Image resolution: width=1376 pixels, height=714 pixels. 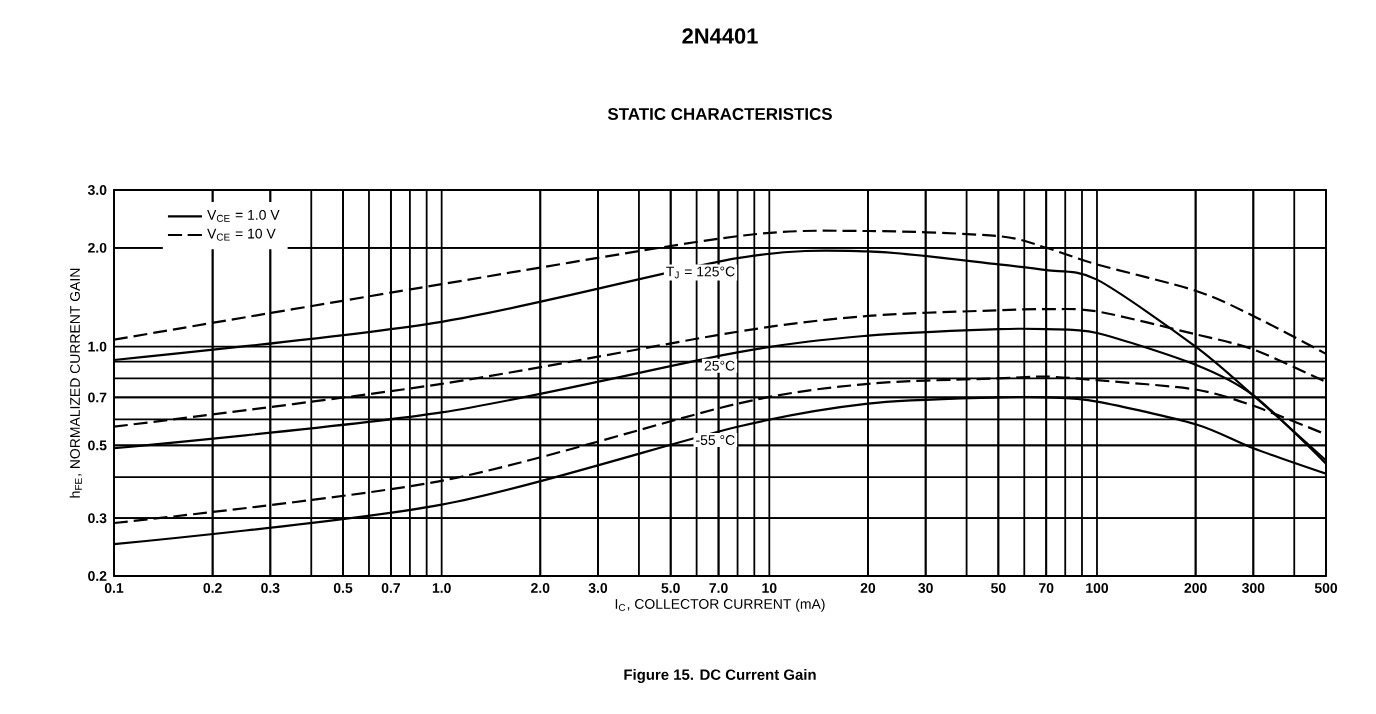 What do you see at coordinates (719, 114) in the screenshot?
I see `chart-subtitle: STATIC CHARACTERISTICS` at bounding box center [719, 114].